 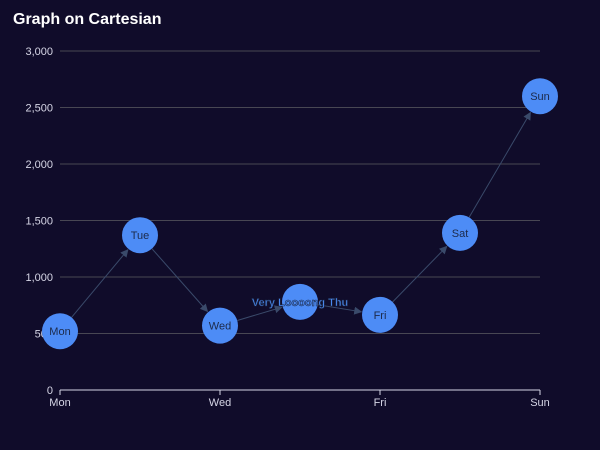 What do you see at coordinates (87, 19) in the screenshot?
I see `chart-title: Graph on Cartesian` at bounding box center [87, 19].